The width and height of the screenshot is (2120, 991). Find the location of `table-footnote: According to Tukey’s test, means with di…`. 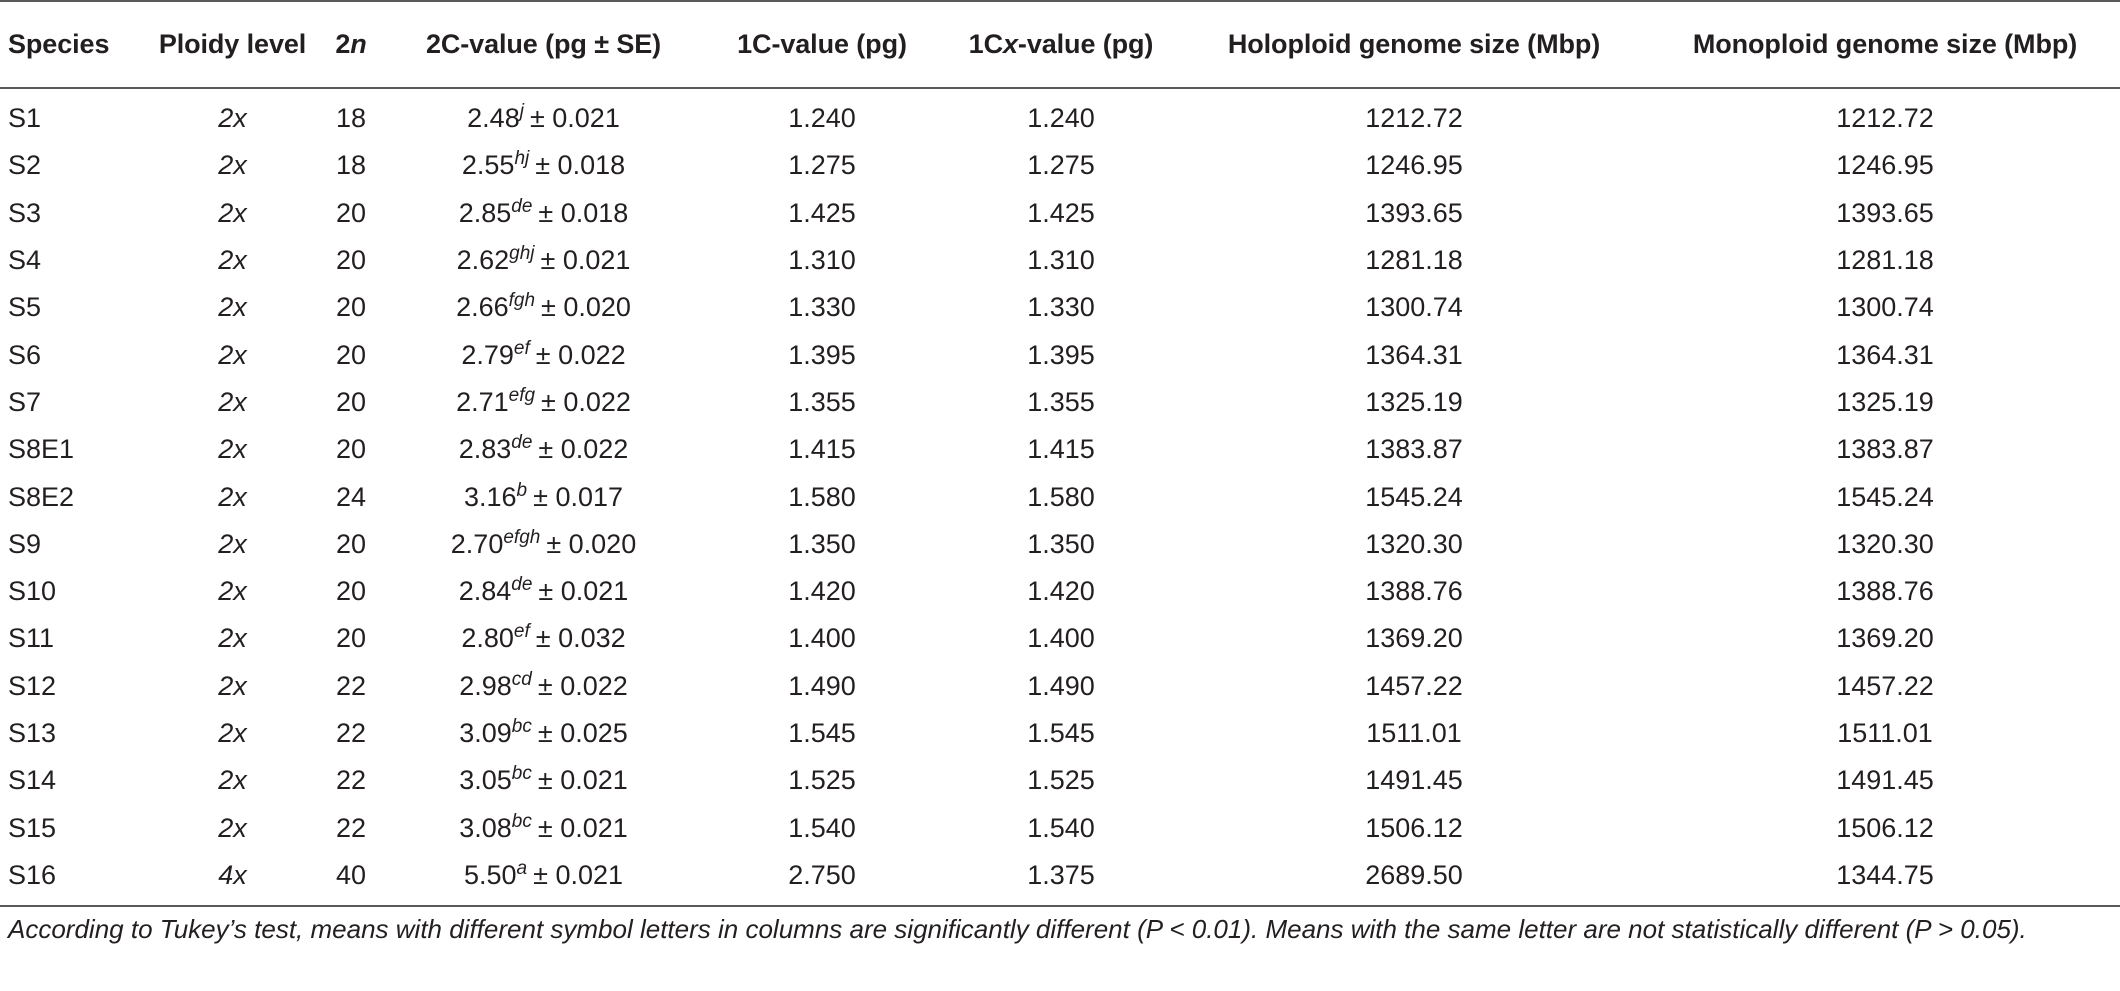

table-footnote: According to Tukey’s test, means with di… is located at coordinates (1017, 929).